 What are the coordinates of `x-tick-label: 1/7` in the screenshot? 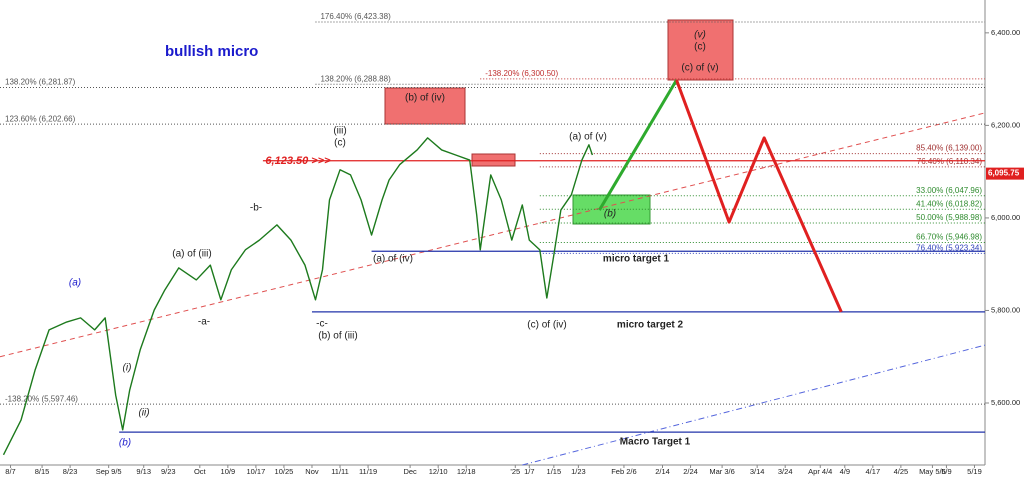 It's located at (529, 471).